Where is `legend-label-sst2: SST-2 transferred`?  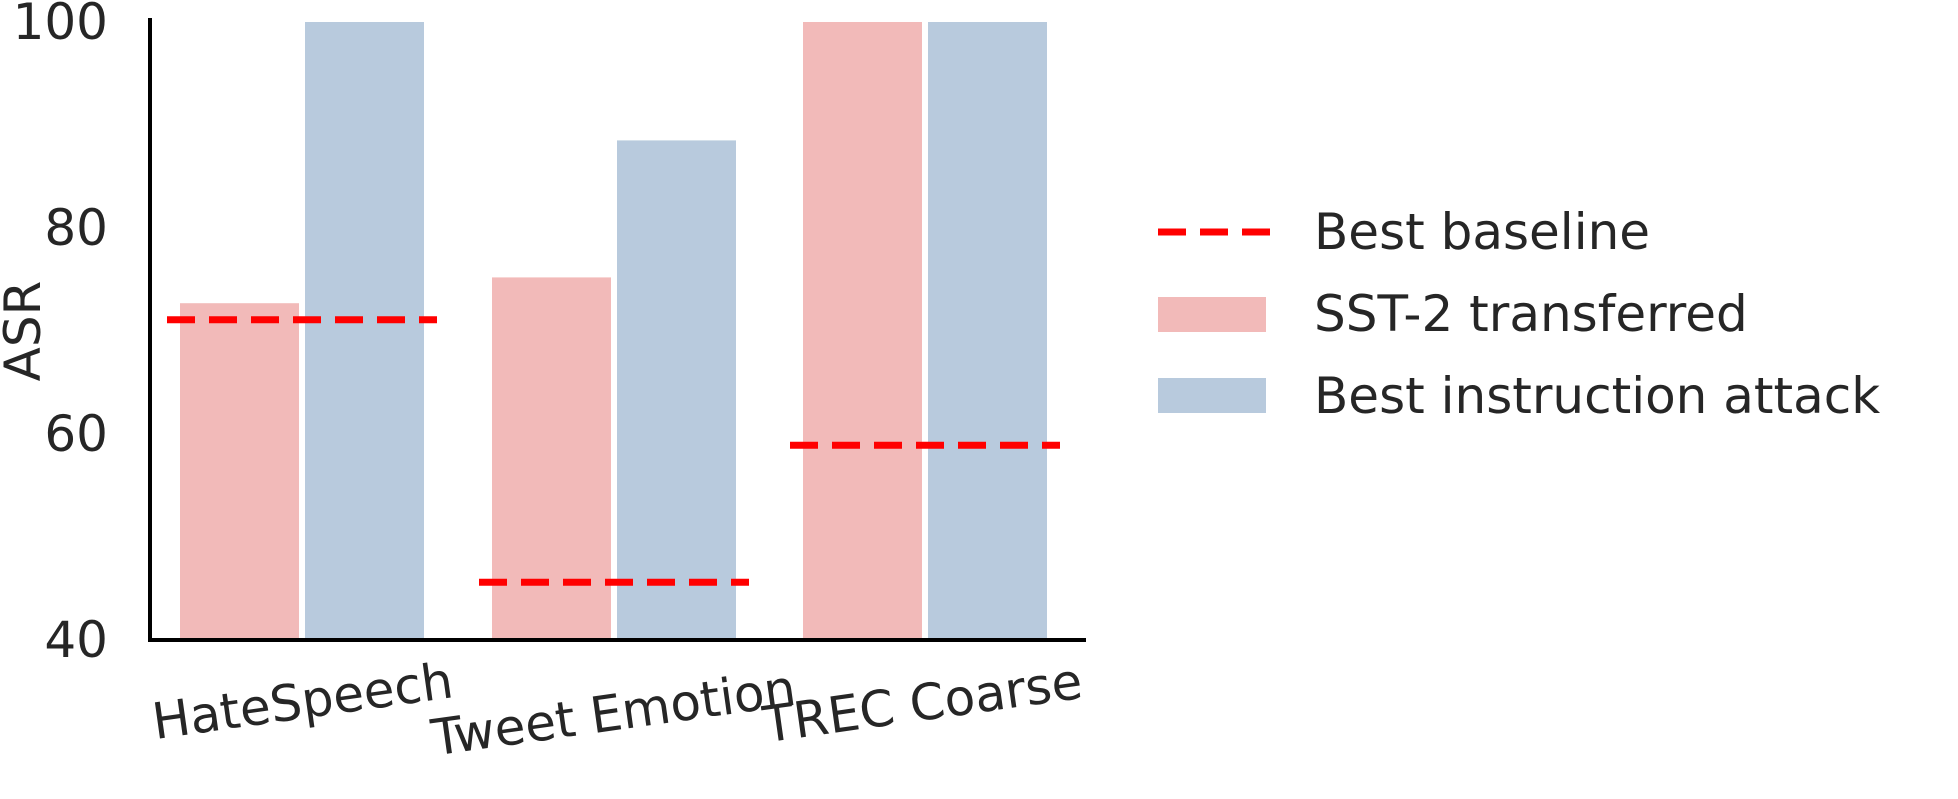
legend-label-sst2: SST-2 transferred is located at coordinates (1531, 314).